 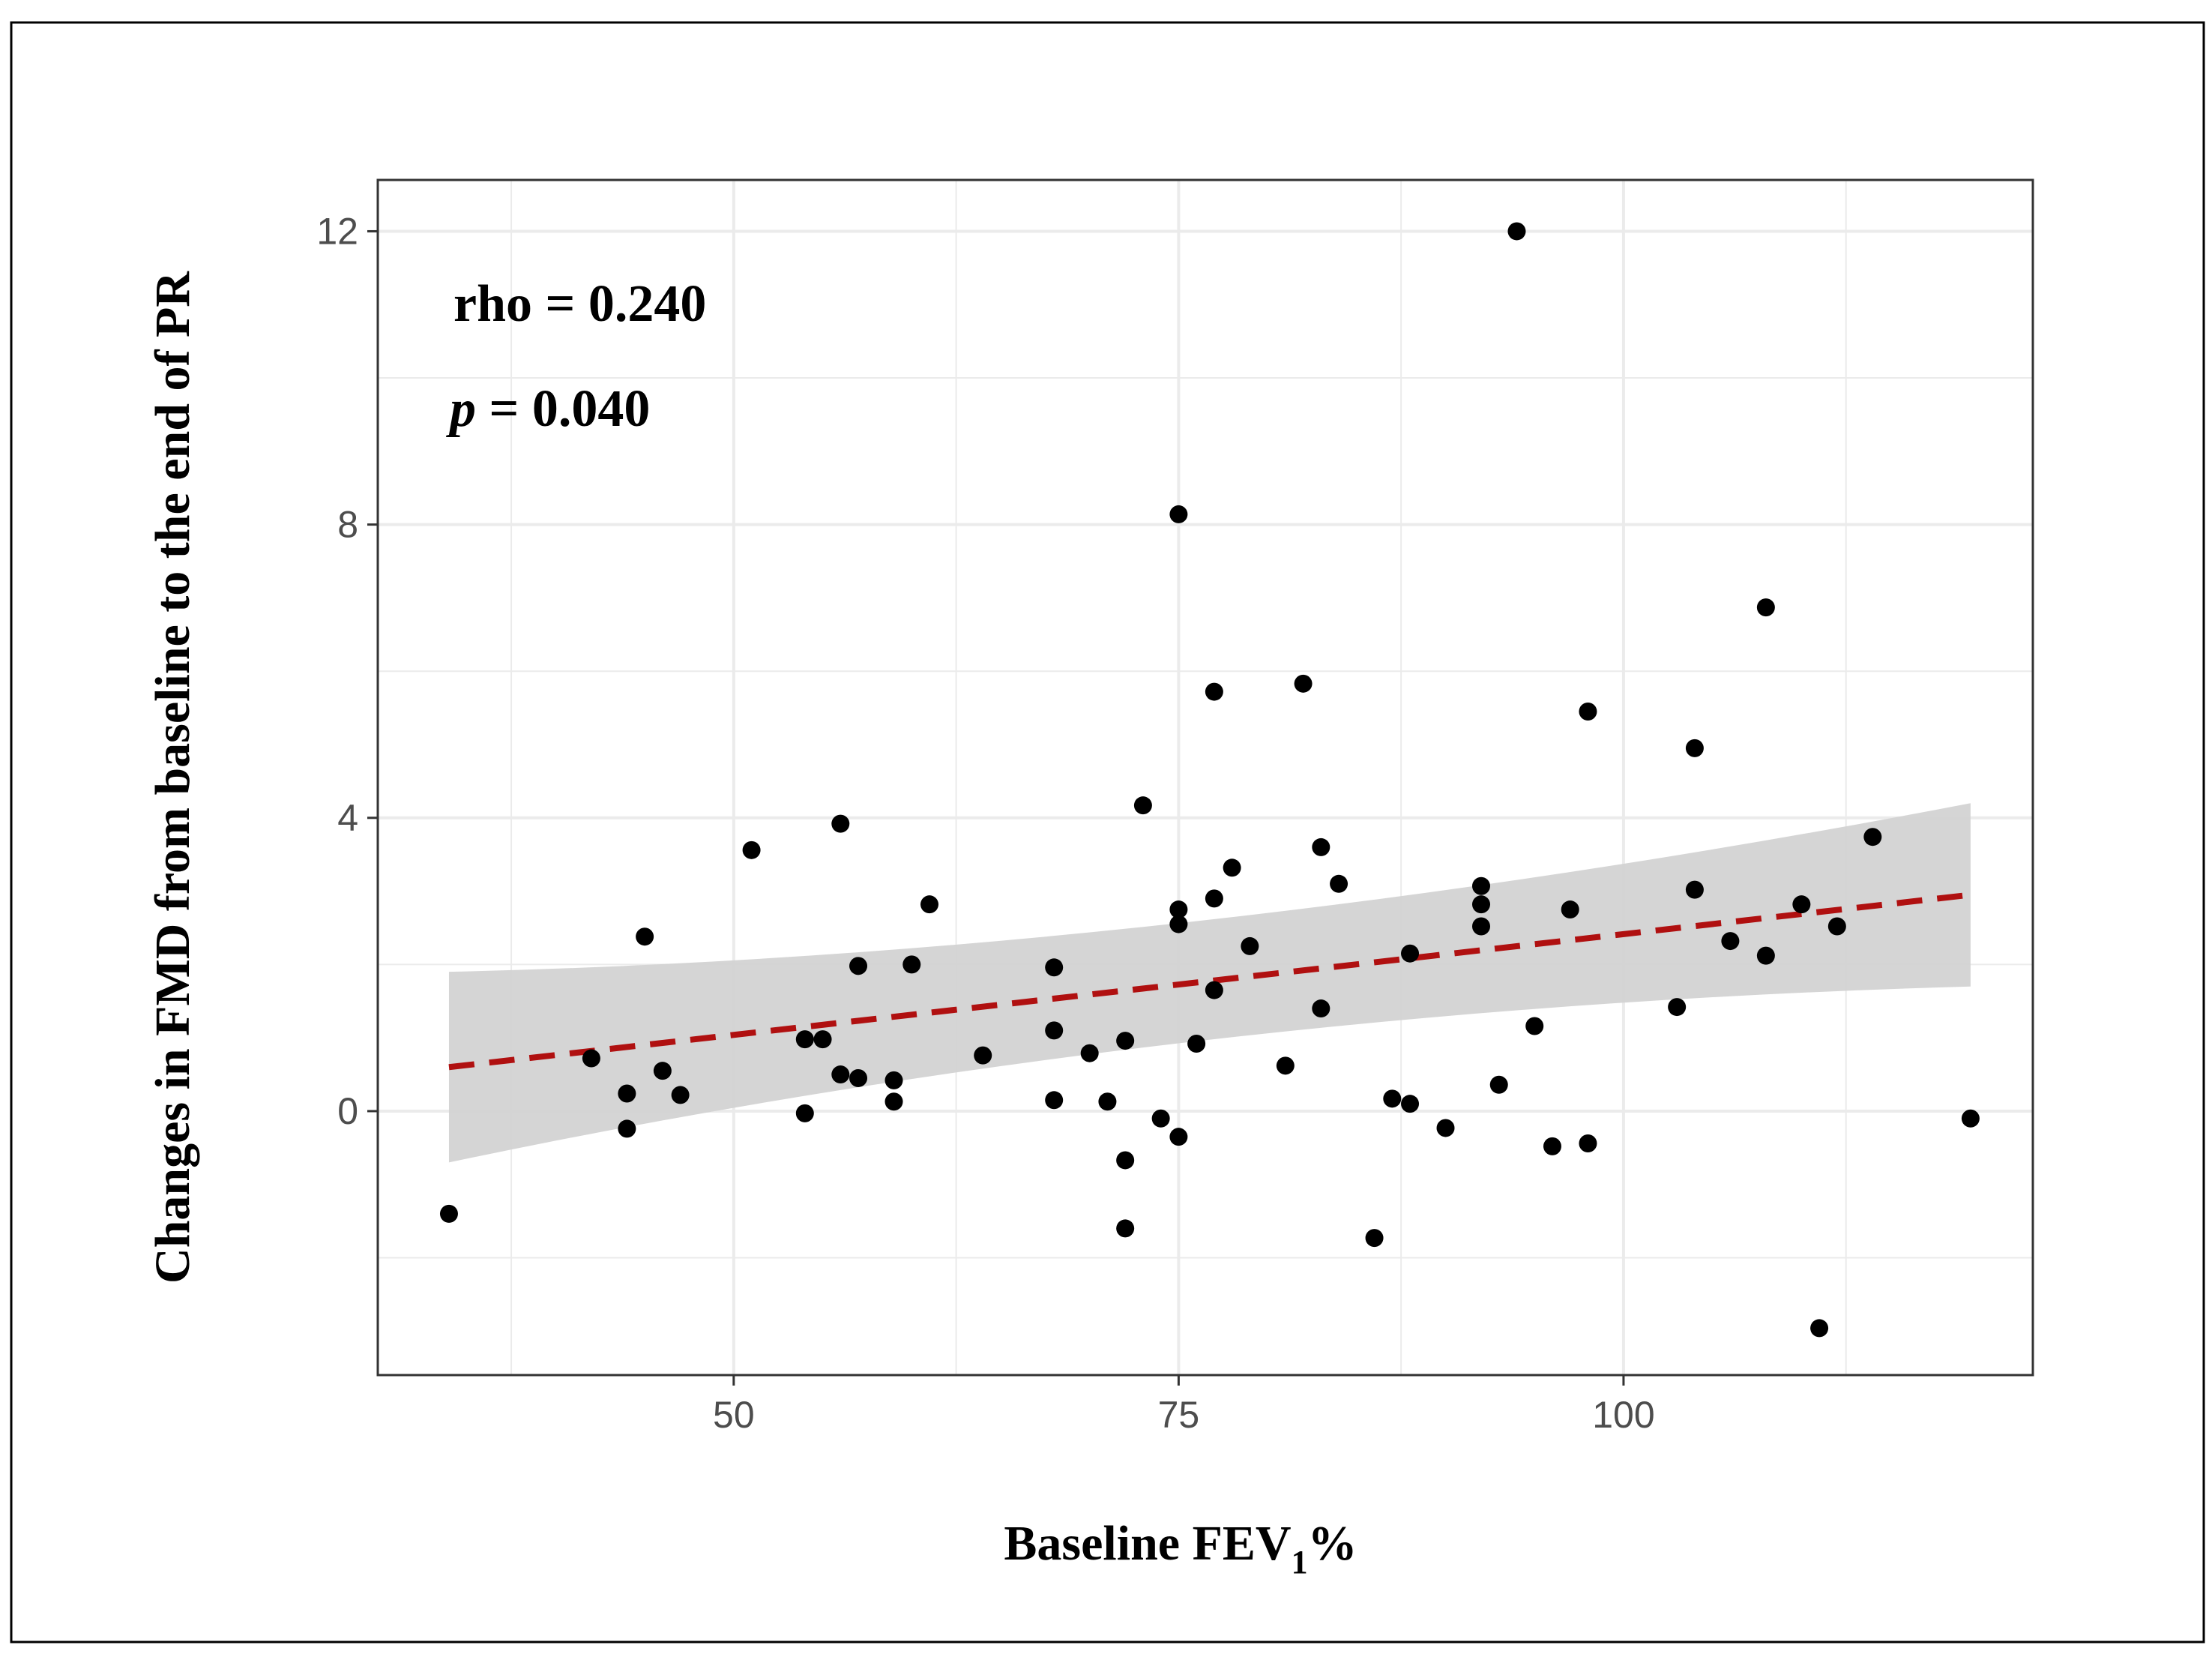 I want to click on x-axis-title-subscript: 1, so click(x=1300, y=1562).